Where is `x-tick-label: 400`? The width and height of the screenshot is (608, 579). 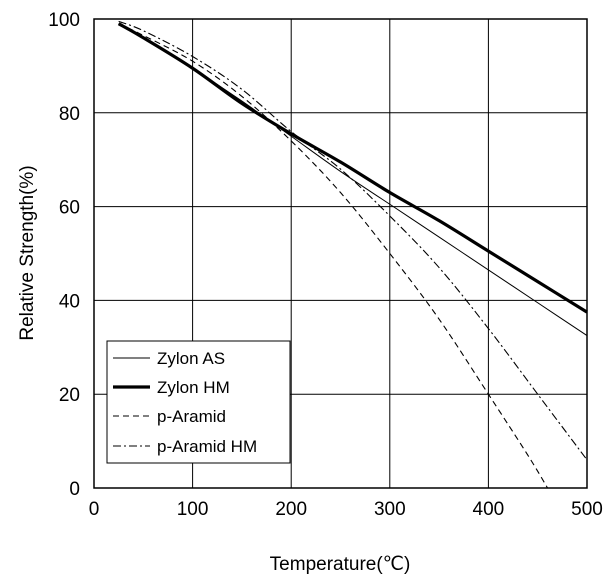 x-tick-label: 400 is located at coordinates (489, 509).